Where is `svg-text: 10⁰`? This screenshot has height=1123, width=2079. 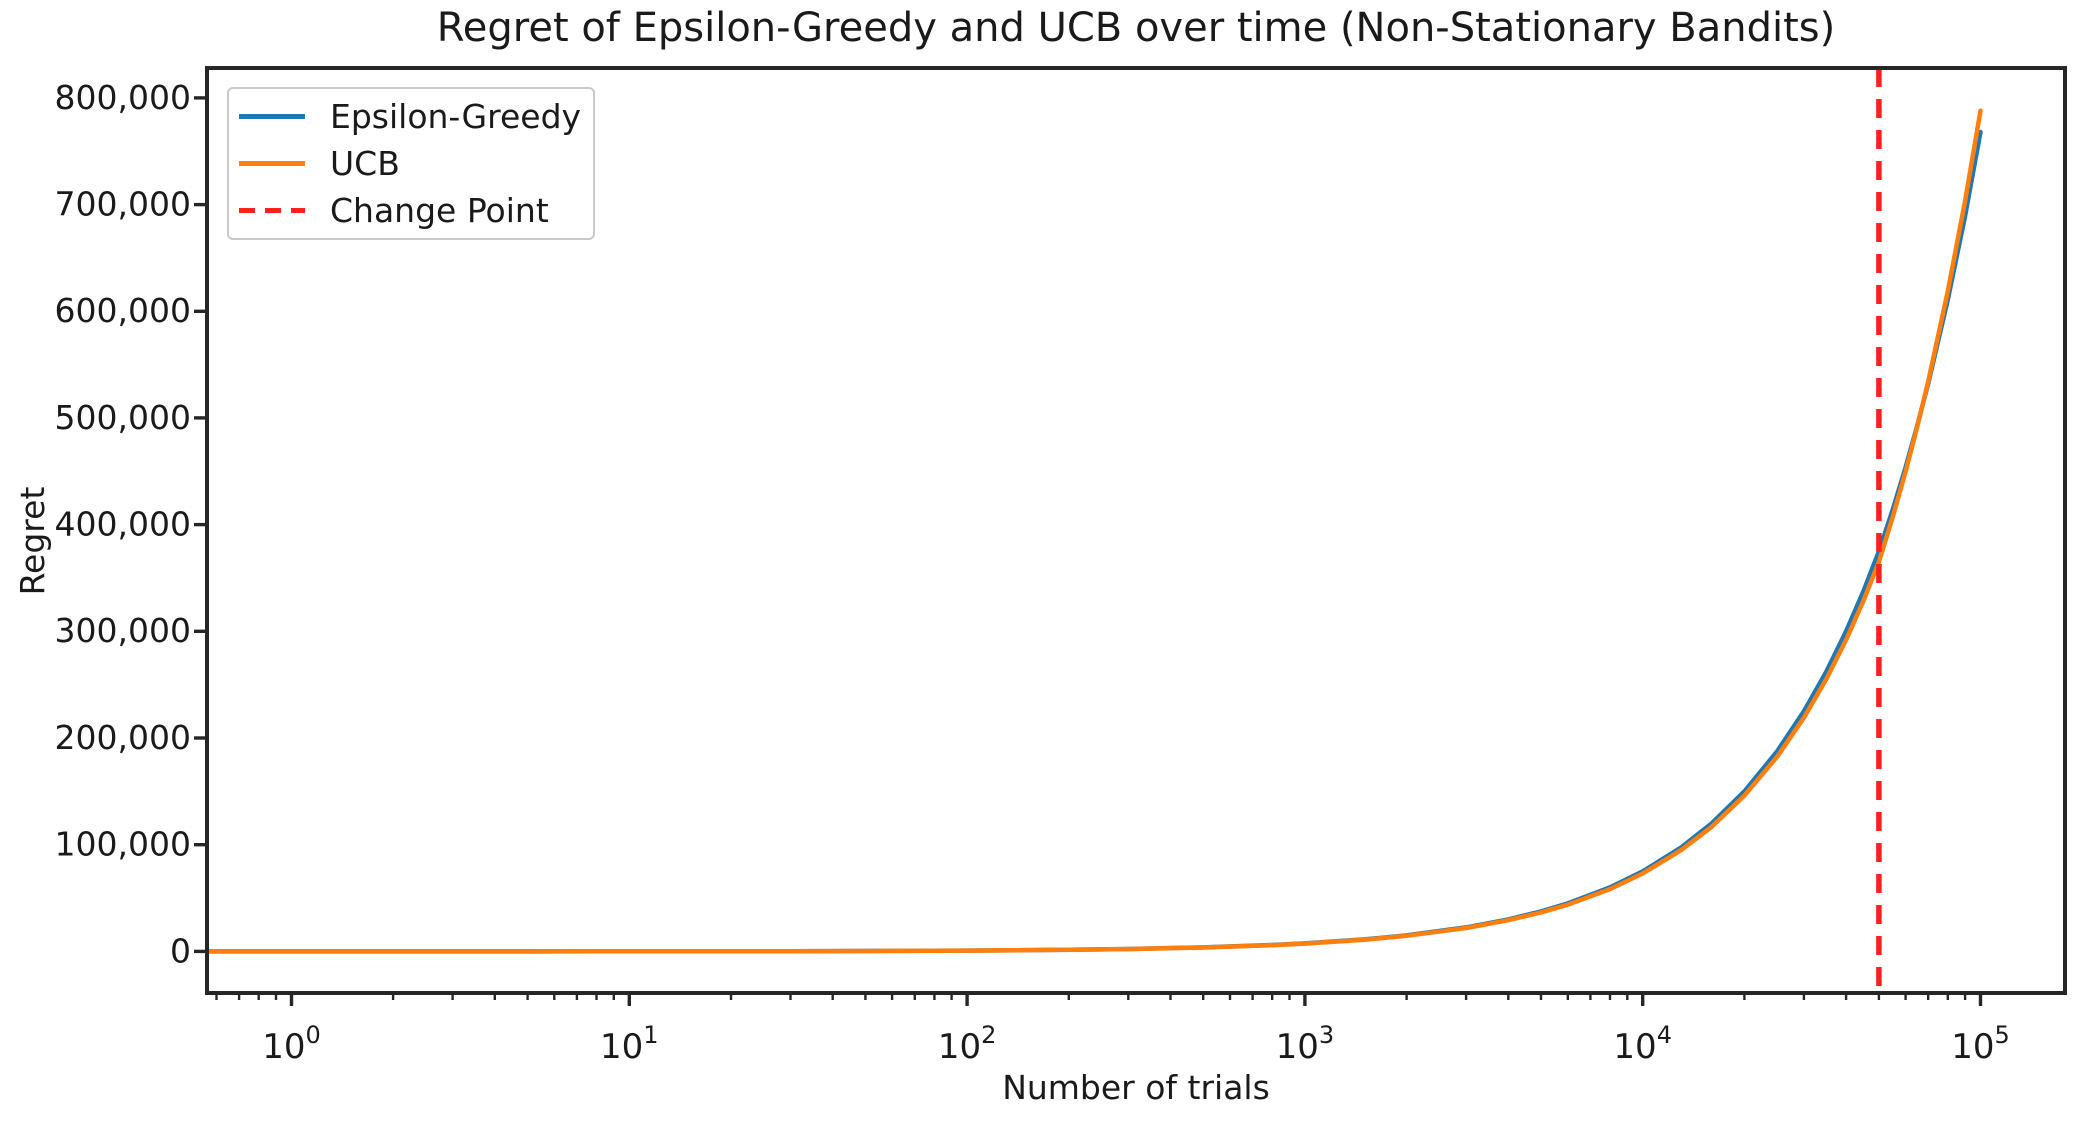
svg-text: 10⁰ is located at coordinates (291, 1044).